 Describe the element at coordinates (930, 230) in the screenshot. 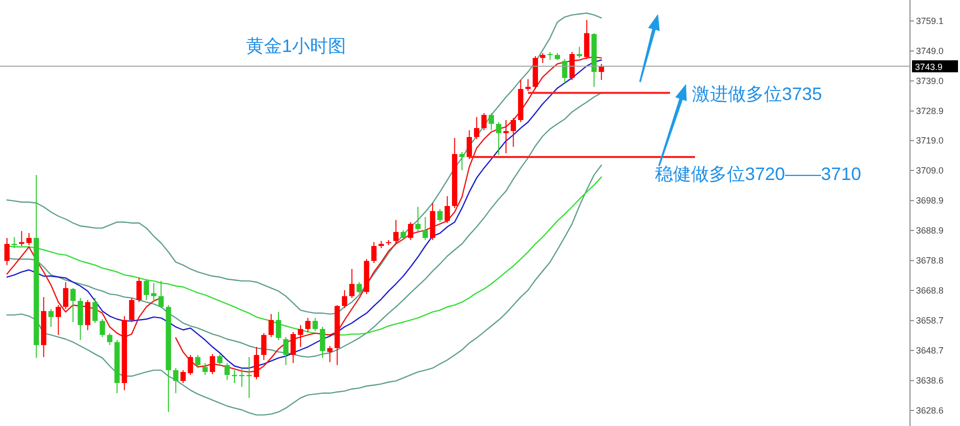

I see `y-tick-label: 3688.9` at that location.